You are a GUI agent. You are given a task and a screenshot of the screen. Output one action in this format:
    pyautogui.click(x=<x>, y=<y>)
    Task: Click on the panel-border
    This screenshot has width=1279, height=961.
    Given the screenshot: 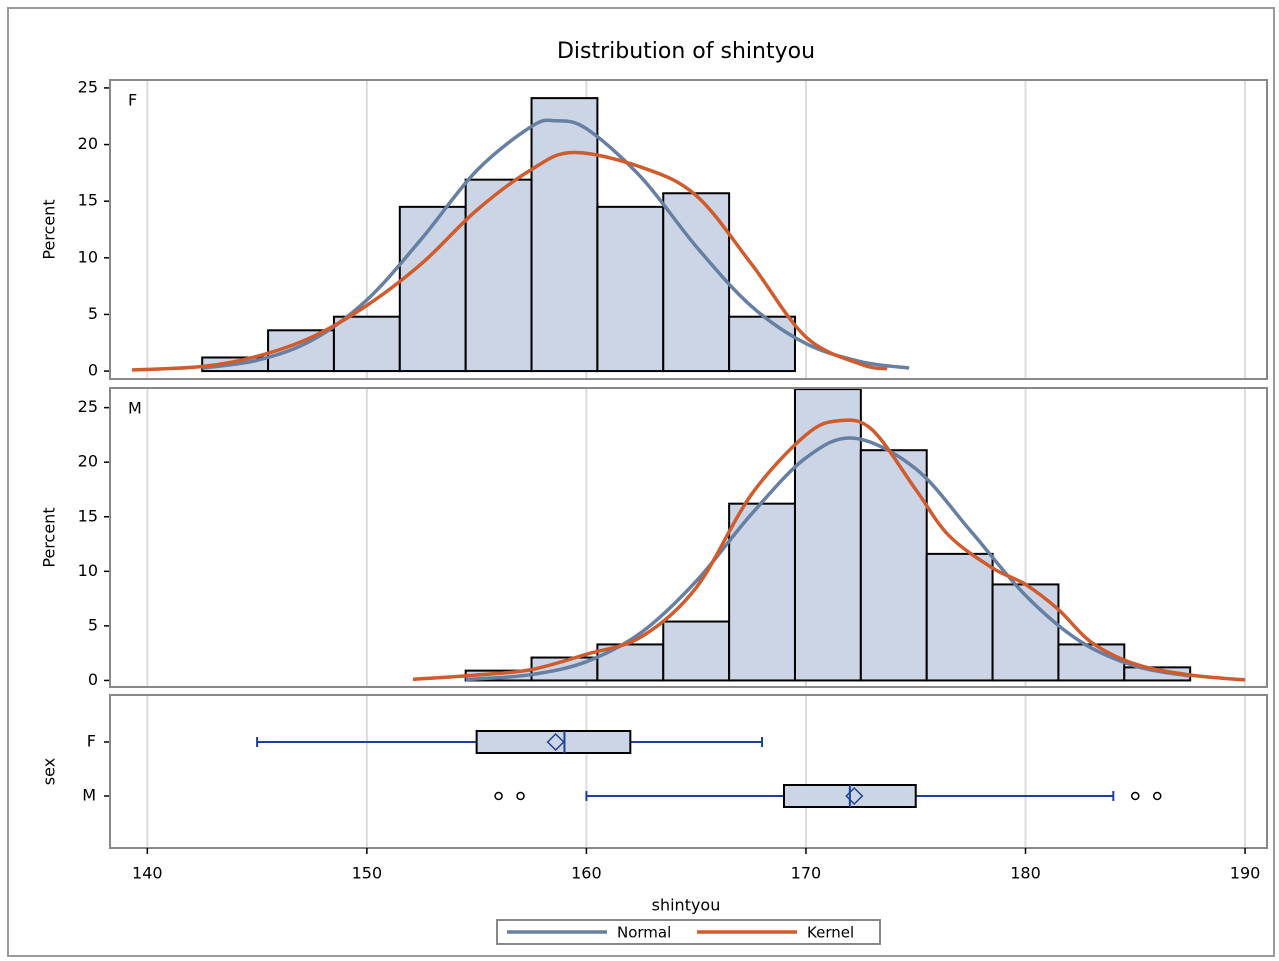 What is the action you would take?
    pyautogui.click(x=688, y=771)
    